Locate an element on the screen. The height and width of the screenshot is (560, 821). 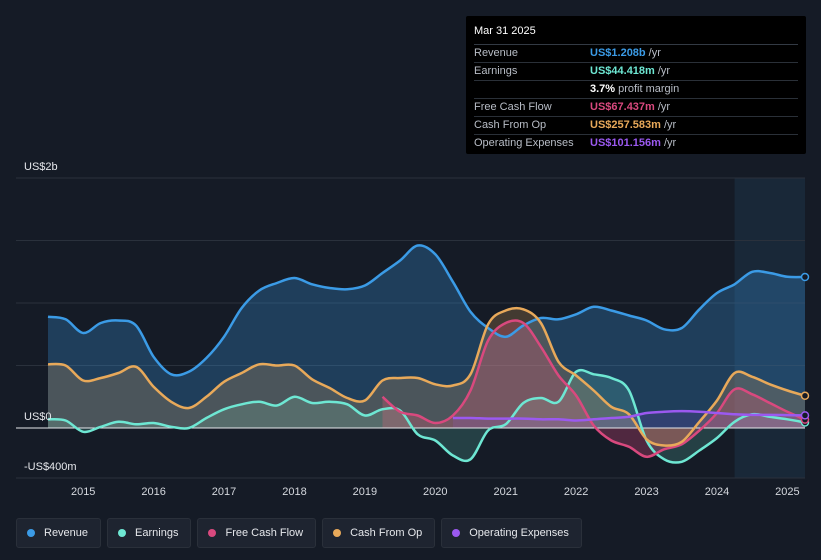
legend-item-cash-from-op: Cash From Op is located at coordinates (379, 533).